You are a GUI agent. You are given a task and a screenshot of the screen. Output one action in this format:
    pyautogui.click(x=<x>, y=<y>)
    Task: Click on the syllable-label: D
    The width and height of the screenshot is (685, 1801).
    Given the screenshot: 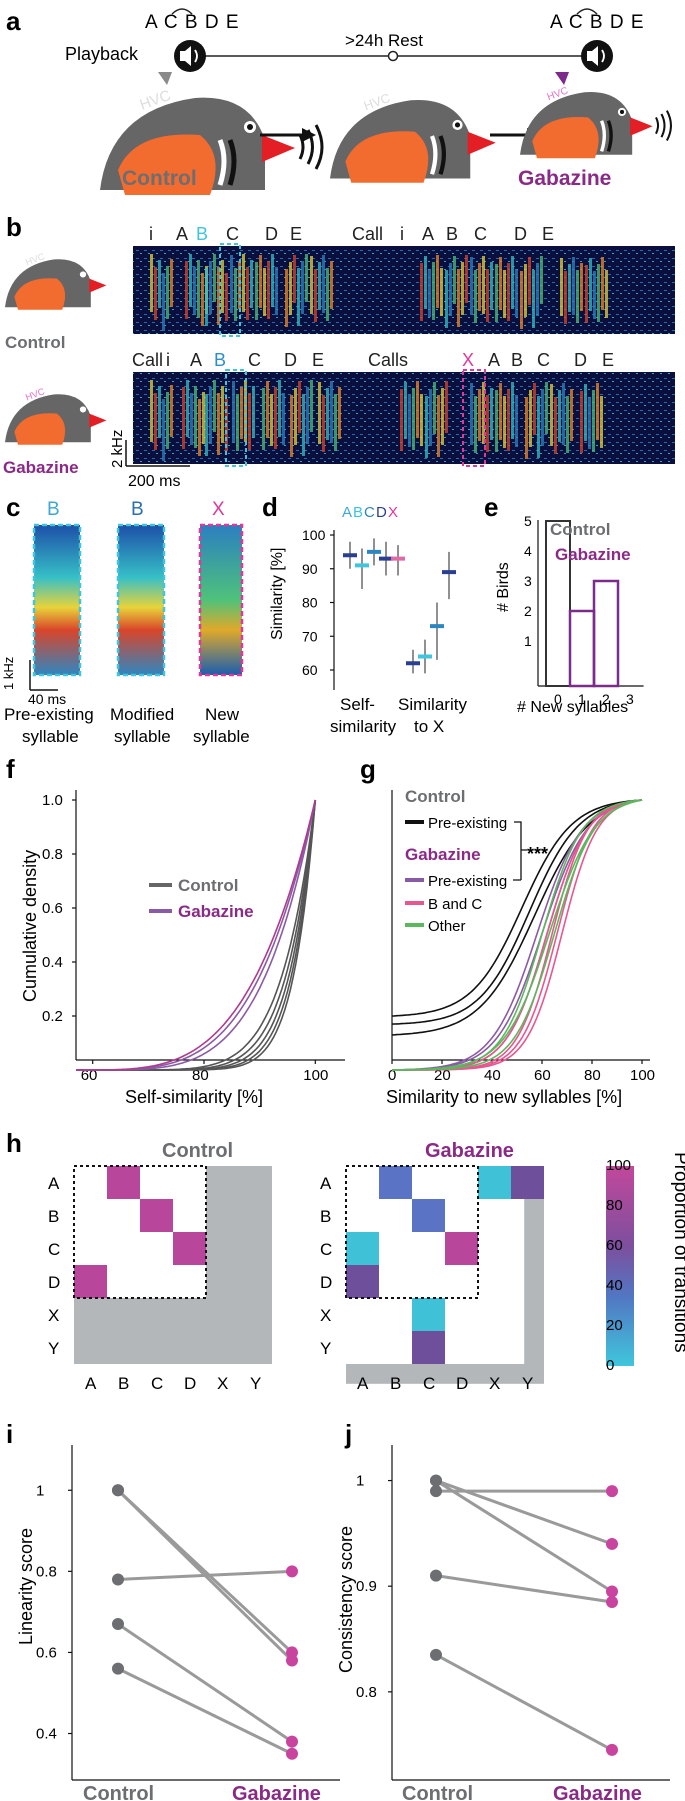 What is the action you would take?
    pyautogui.click(x=520, y=234)
    